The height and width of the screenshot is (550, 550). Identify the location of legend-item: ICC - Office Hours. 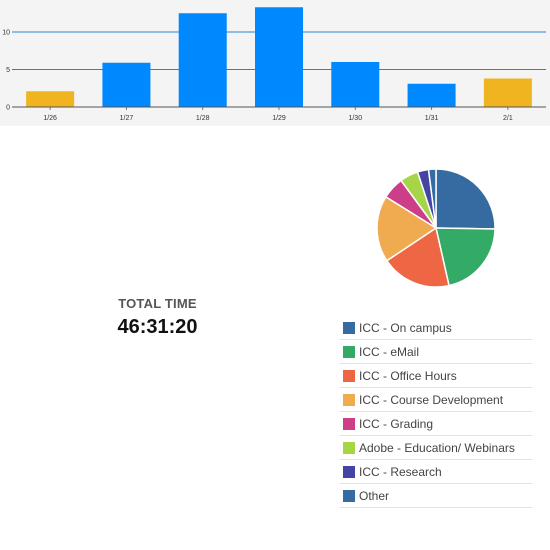
(436, 376).